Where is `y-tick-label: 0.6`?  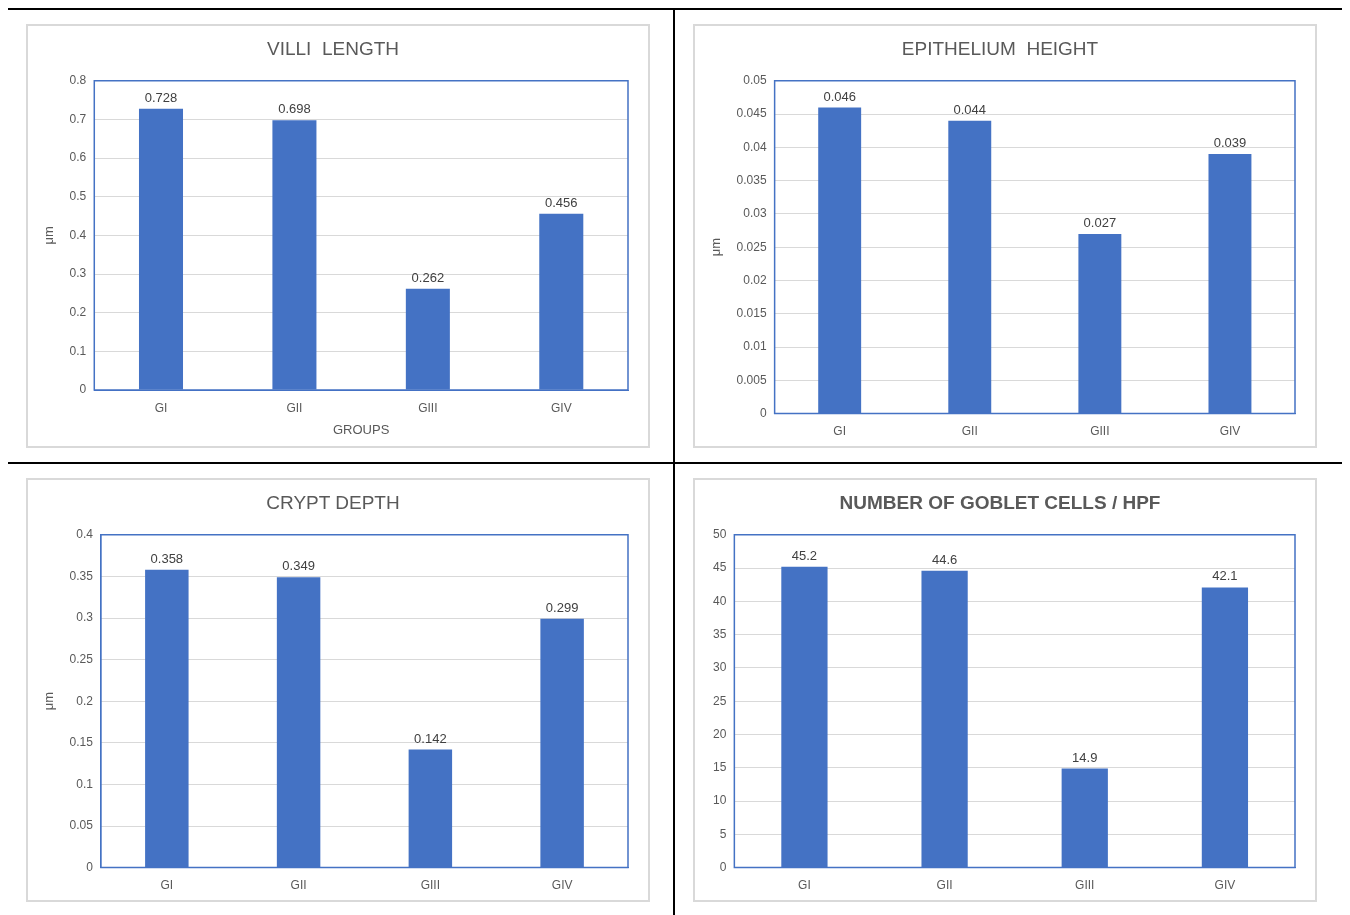 y-tick-label: 0.6 is located at coordinates (78, 157).